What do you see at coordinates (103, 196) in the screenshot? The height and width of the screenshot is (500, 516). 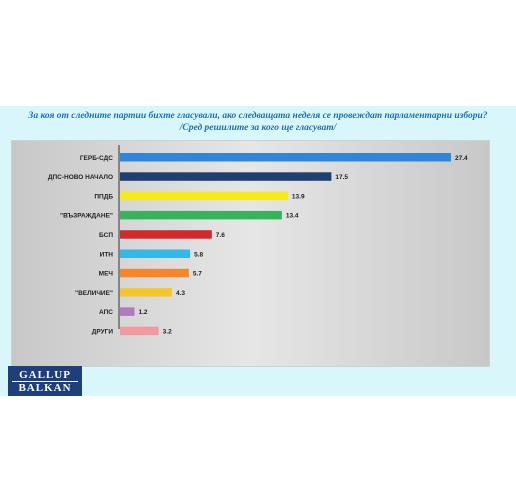 I see `category-label: ППДБ` at bounding box center [103, 196].